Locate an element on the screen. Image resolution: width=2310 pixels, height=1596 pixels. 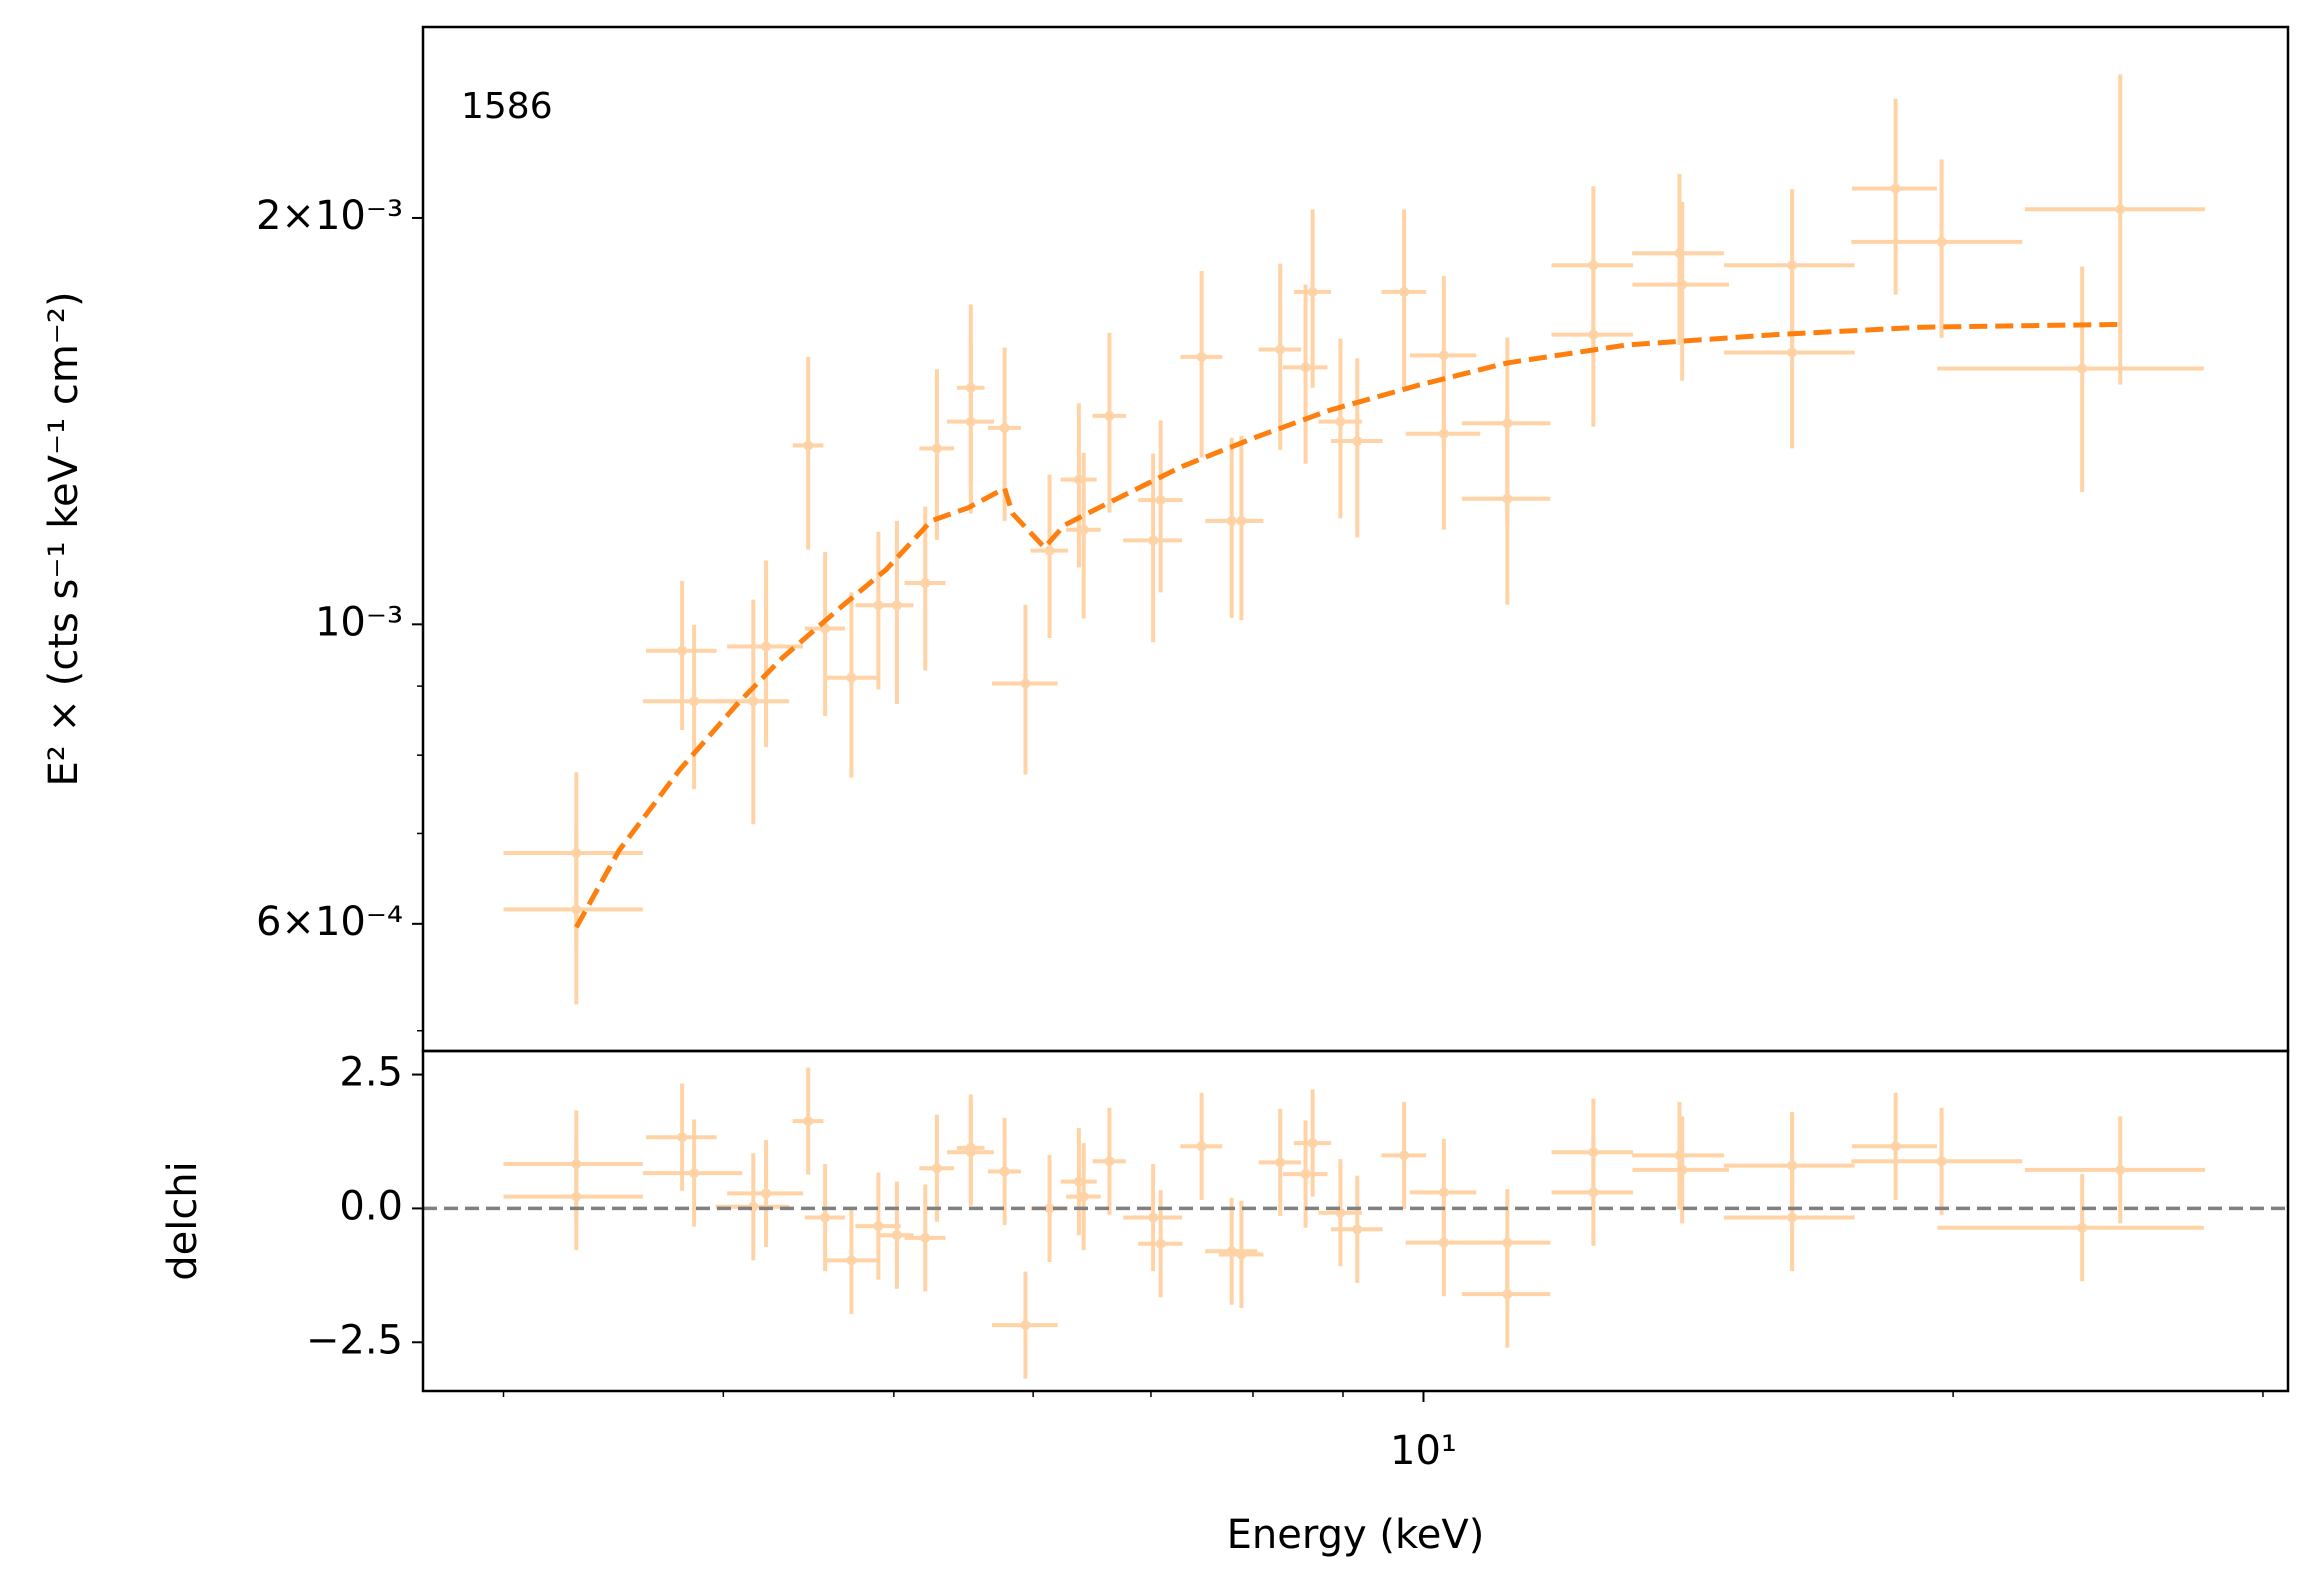
y-tick-label: 10⁻³ is located at coordinates (359, 622).